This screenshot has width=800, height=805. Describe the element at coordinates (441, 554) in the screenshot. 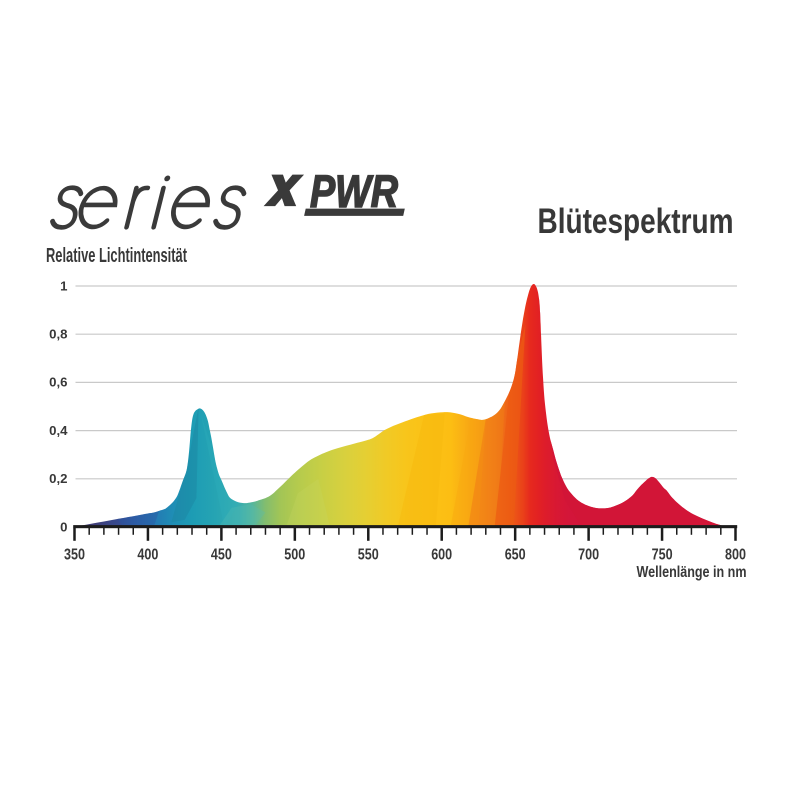

I see `svg-text: 600` at that location.